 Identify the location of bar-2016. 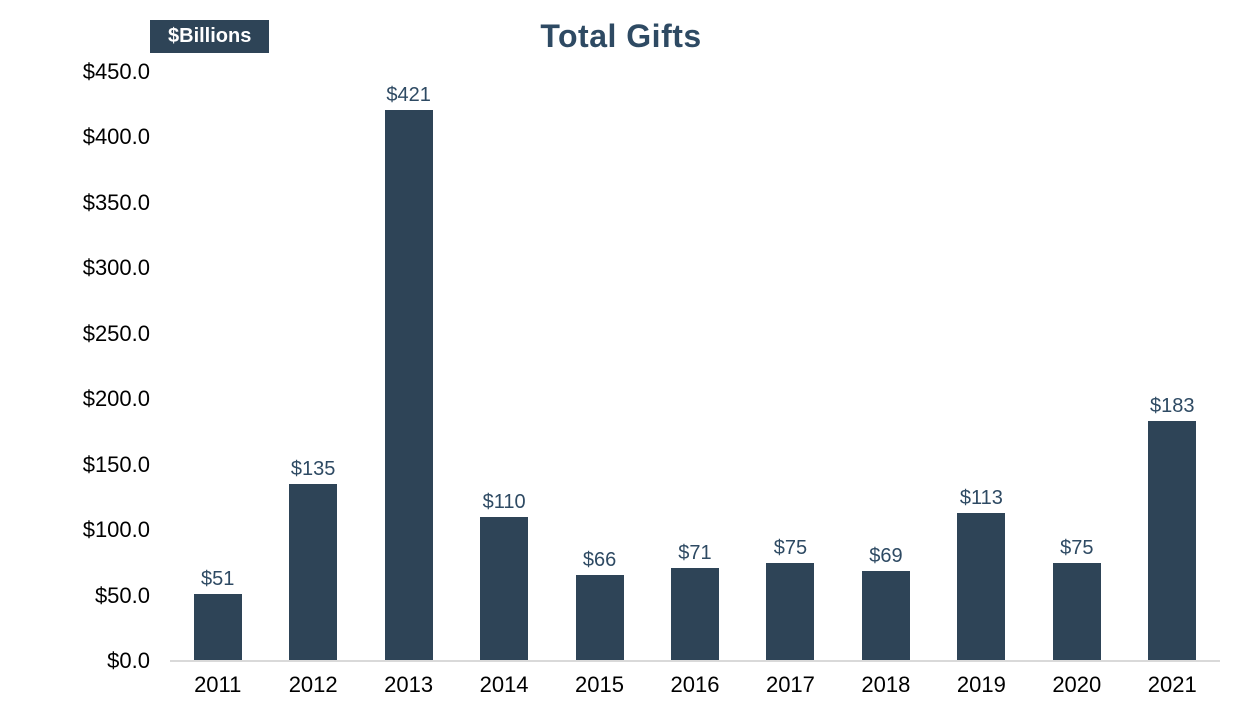
(694, 614).